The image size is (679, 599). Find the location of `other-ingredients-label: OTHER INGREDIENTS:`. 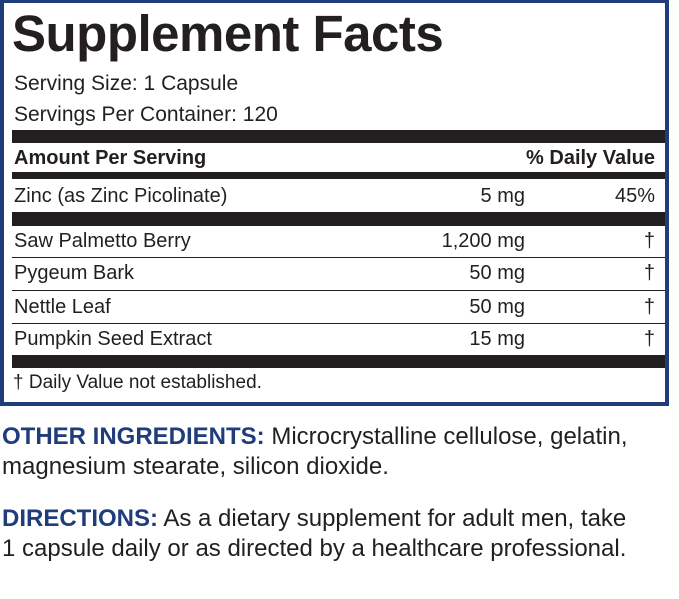

other-ingredients-label: OTHER INGREDIENTS: is located at coordinates (133, 436).